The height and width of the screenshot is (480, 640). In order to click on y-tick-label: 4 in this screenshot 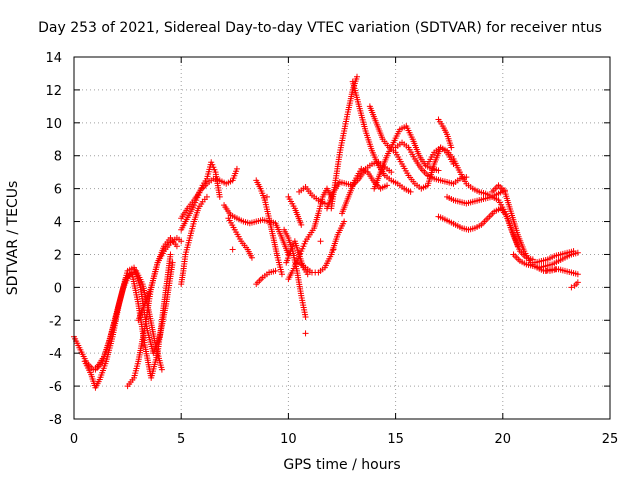, I will do `click(58, 223)`.